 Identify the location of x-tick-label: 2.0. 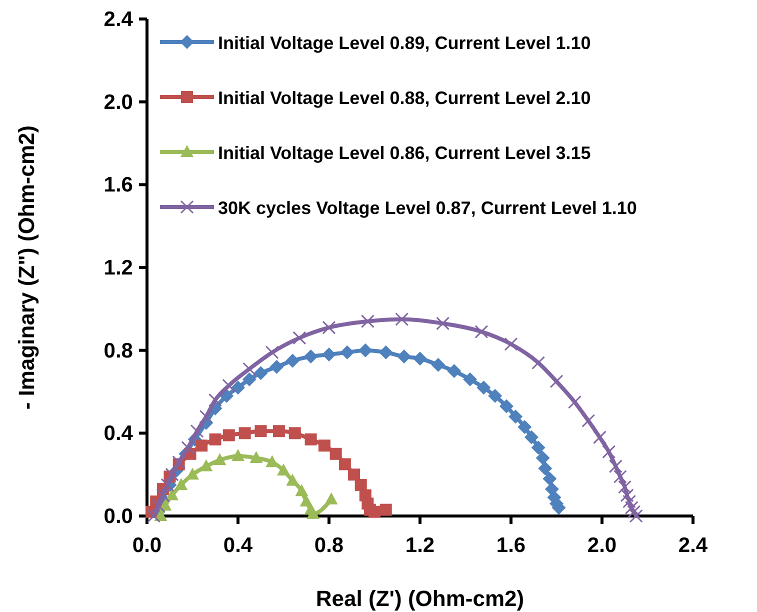
(602, 545).